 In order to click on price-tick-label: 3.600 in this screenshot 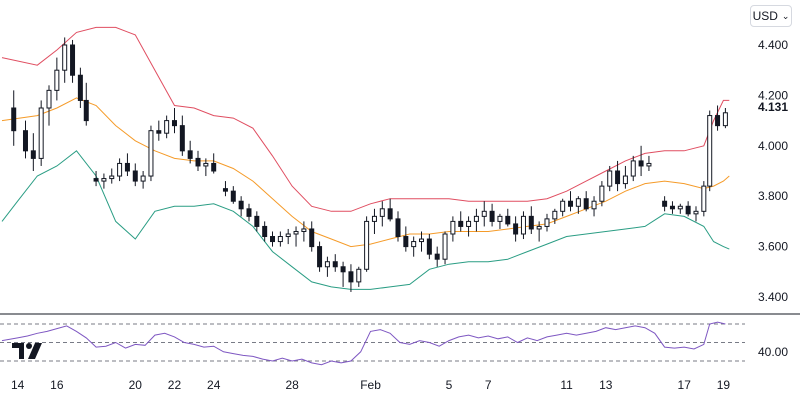, I will do `click(773, 247)`.